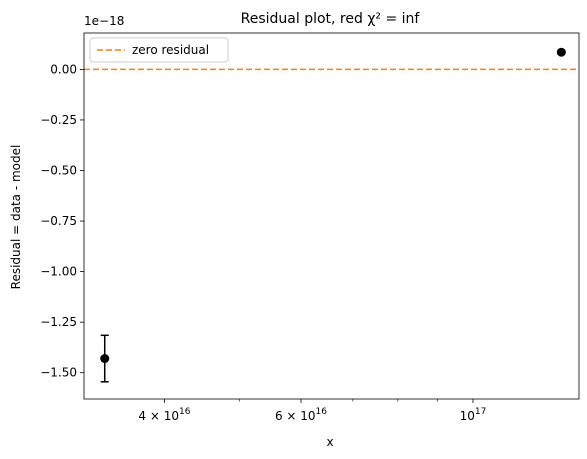 The image size is (587, 459). What do you see at coordinates (58, 322) in the screenshot?
I see `y-tick-label-5: −1.25` at bounding box center [58, 322].